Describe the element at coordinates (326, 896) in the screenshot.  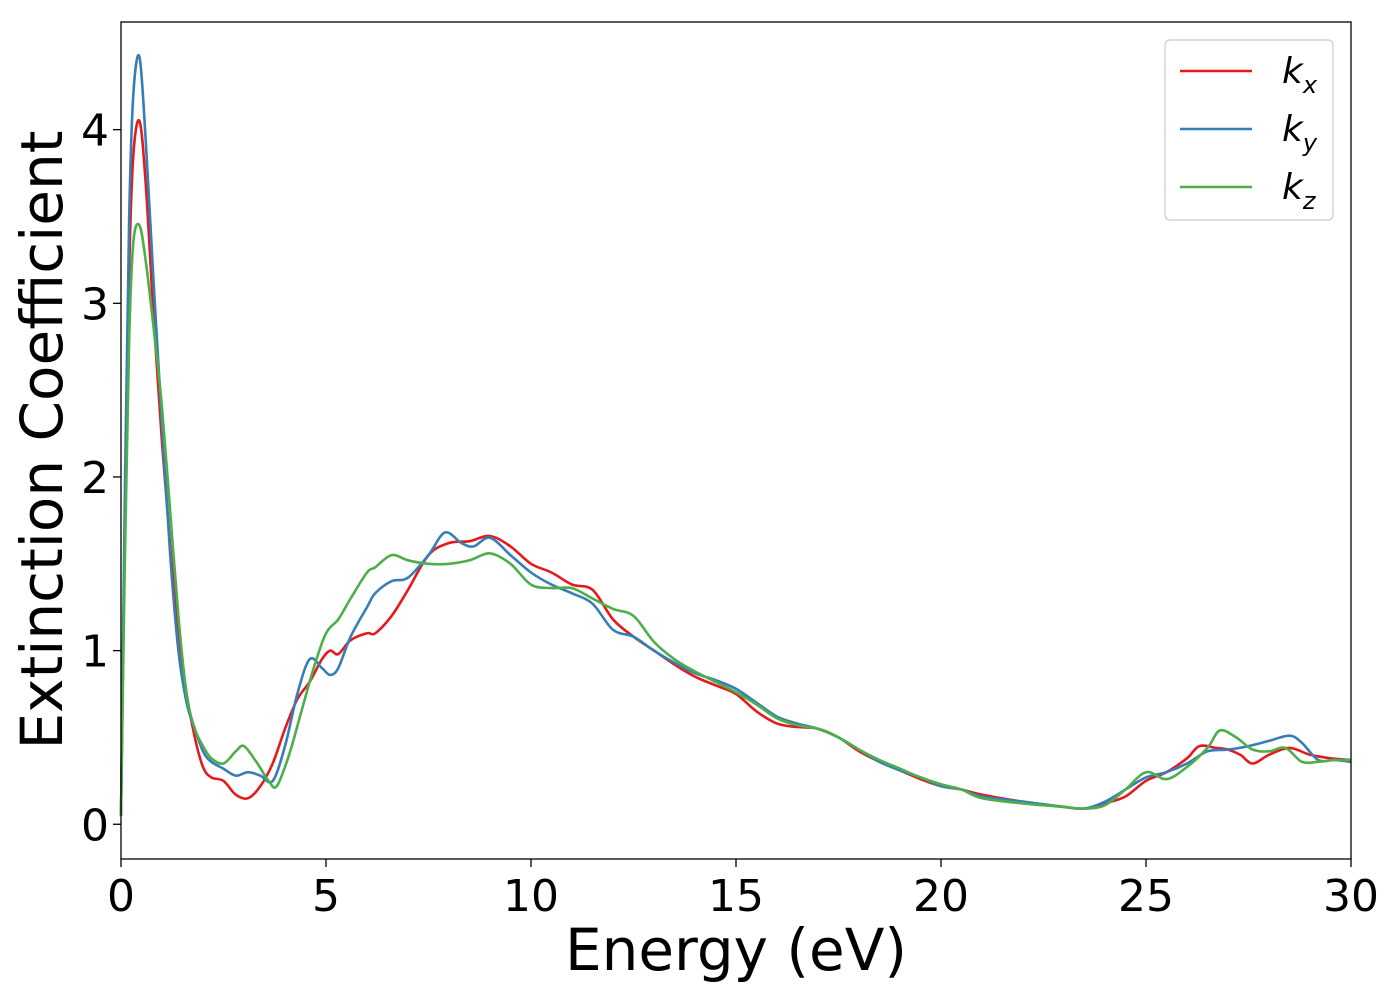
I see `x-tick-label: 5` at that location.